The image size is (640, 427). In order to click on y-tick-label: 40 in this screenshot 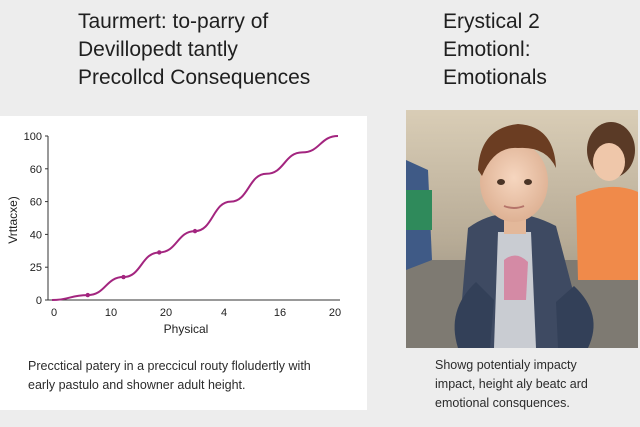, I will do `click(36, 235)`.